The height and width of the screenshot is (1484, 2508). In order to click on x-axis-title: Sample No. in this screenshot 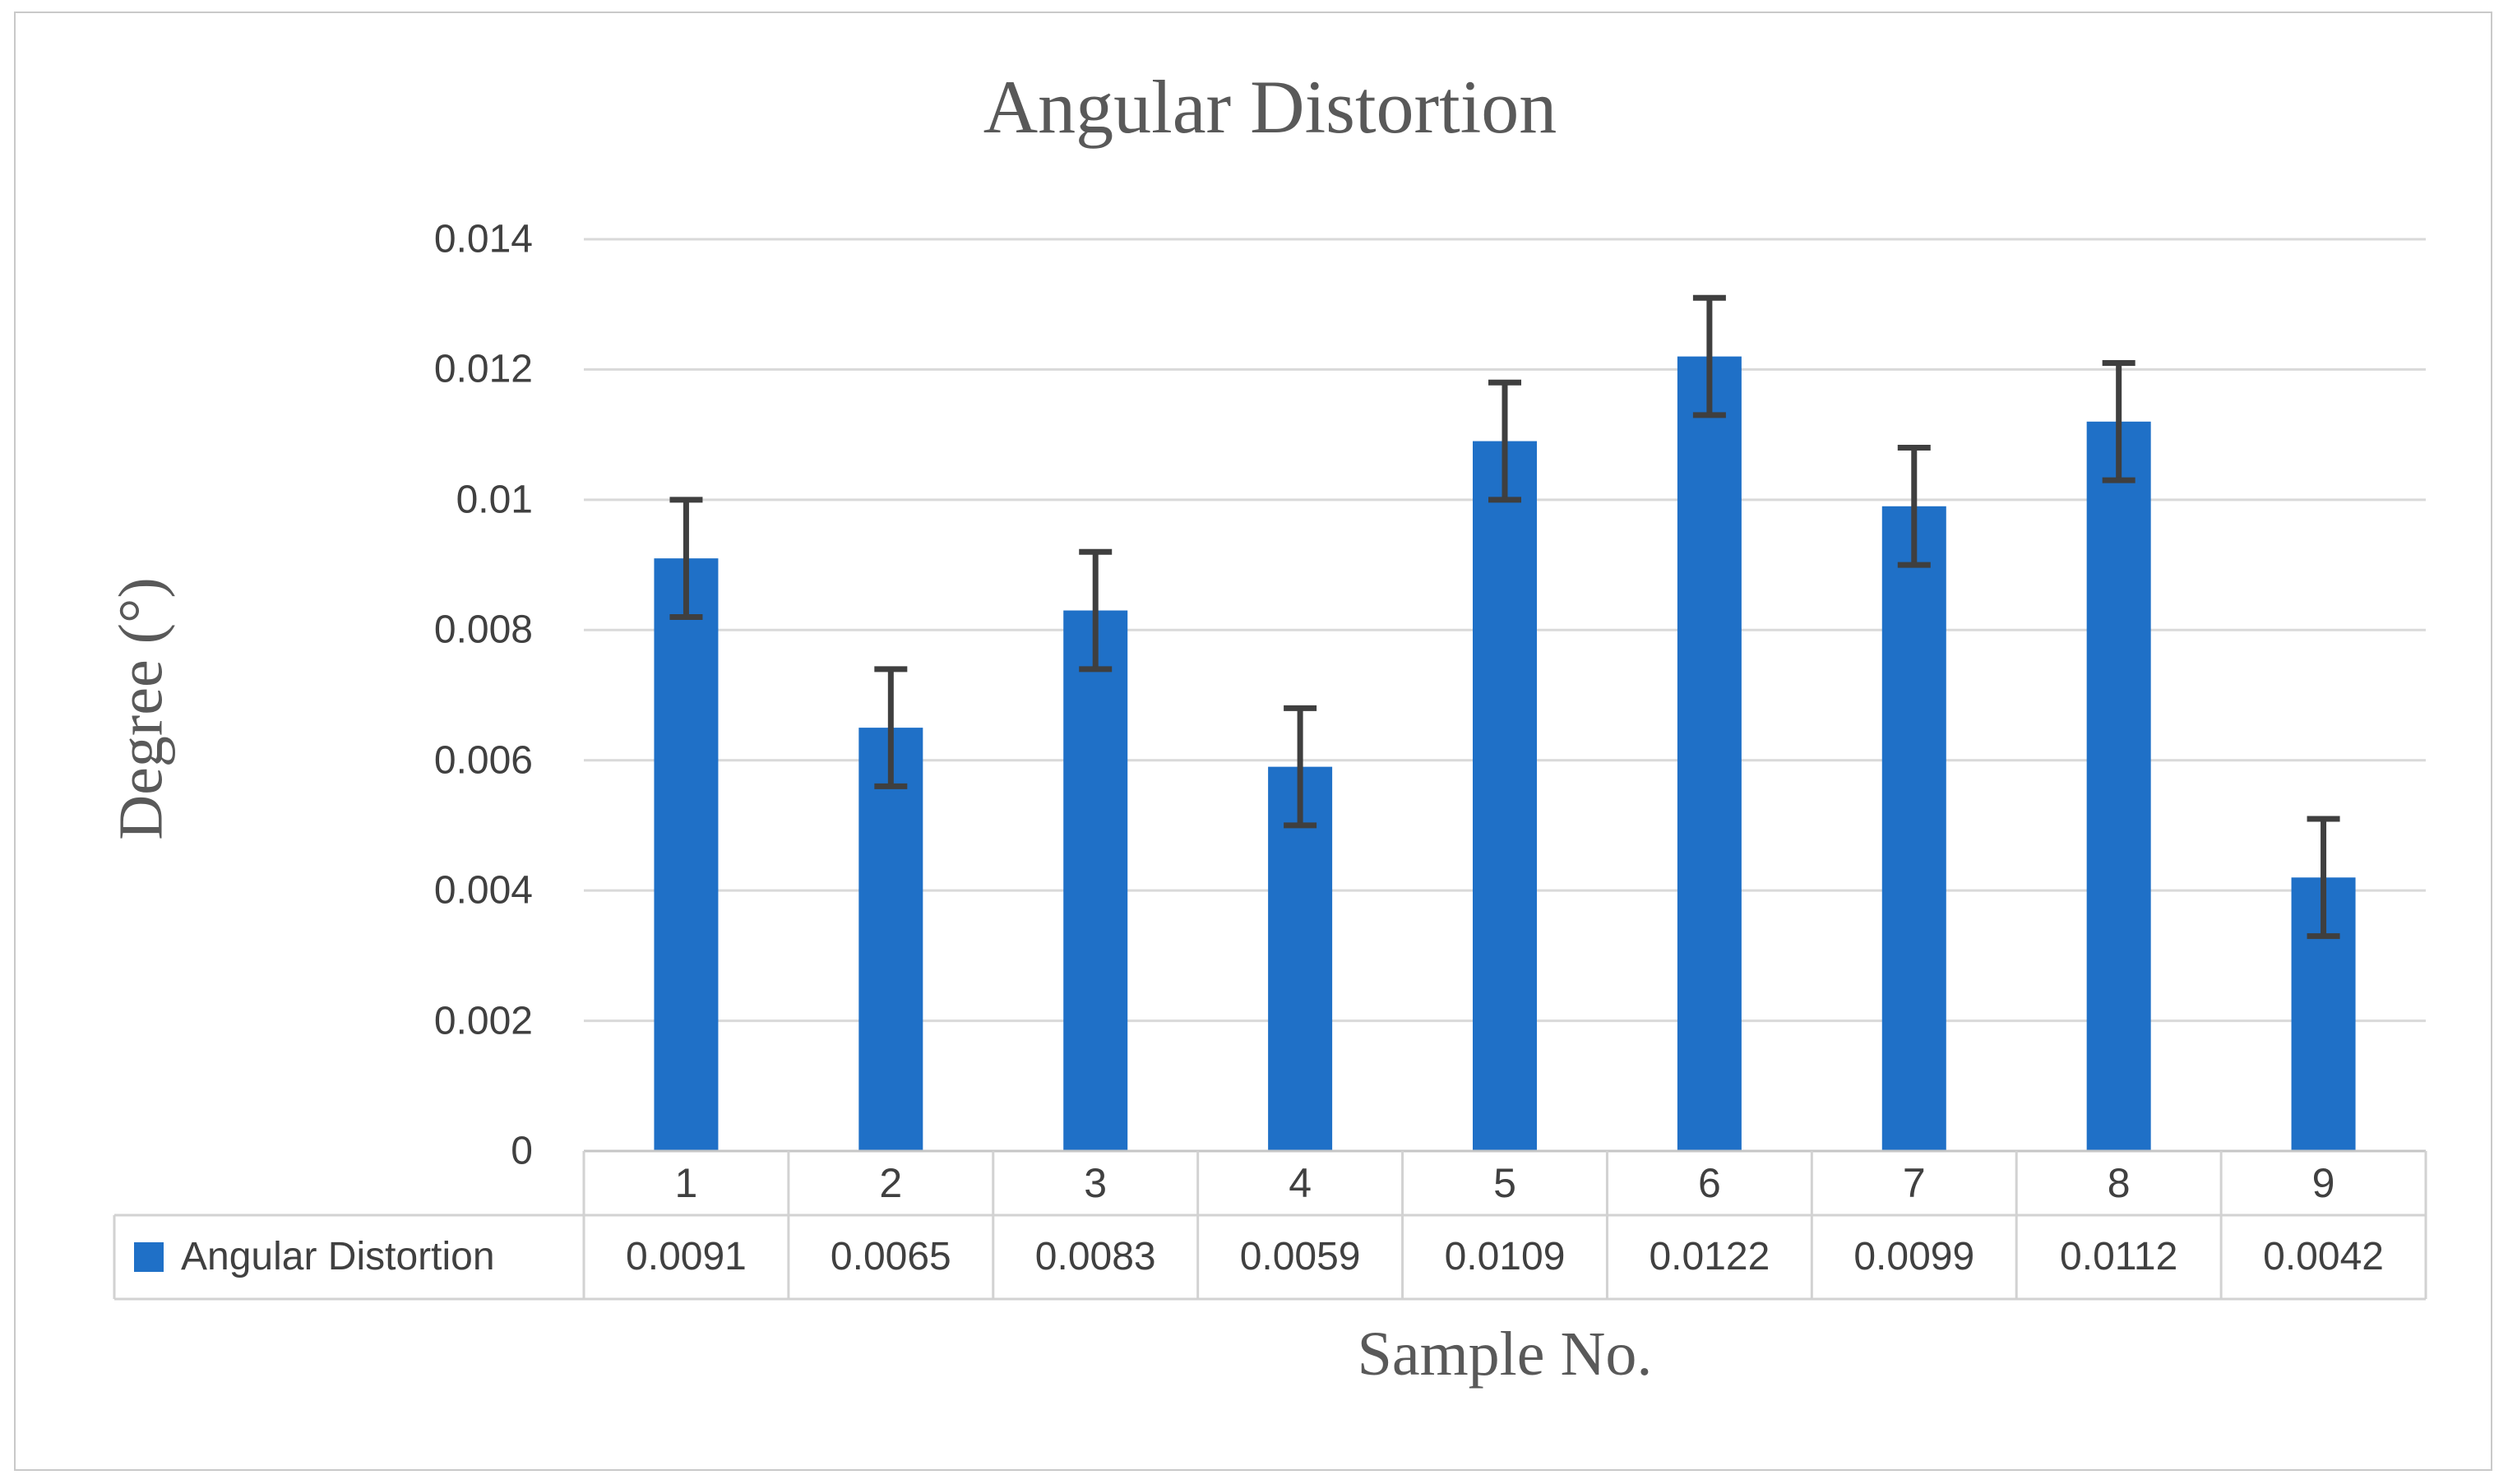, I will do `click(1505, 1355)`.